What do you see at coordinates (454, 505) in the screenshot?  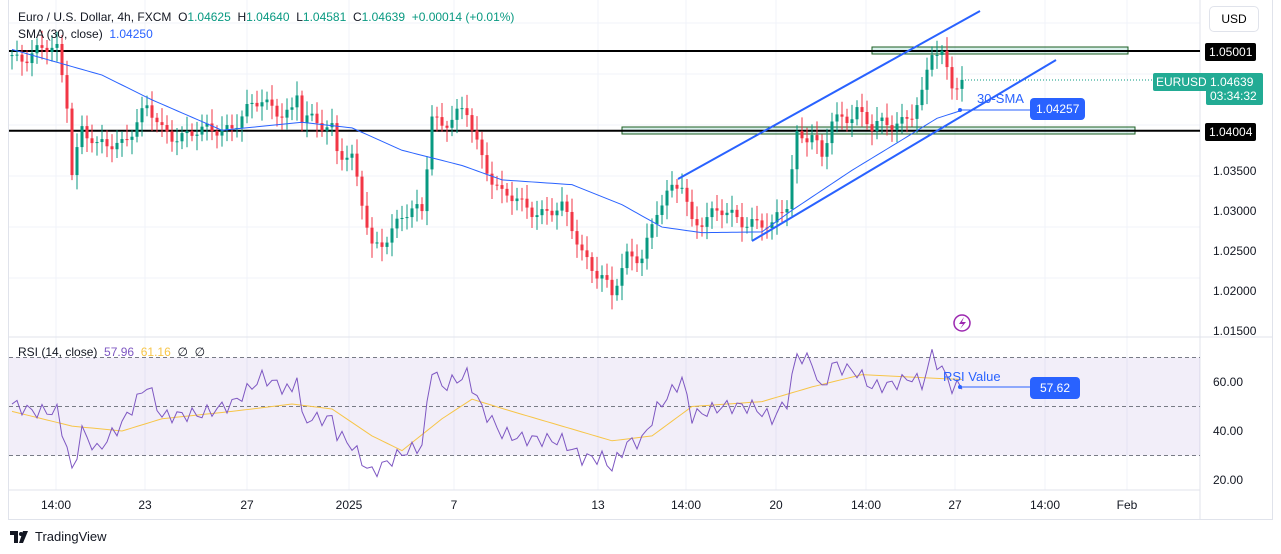 I see `time-axis-label: 7` at bounding box center [454, 505].